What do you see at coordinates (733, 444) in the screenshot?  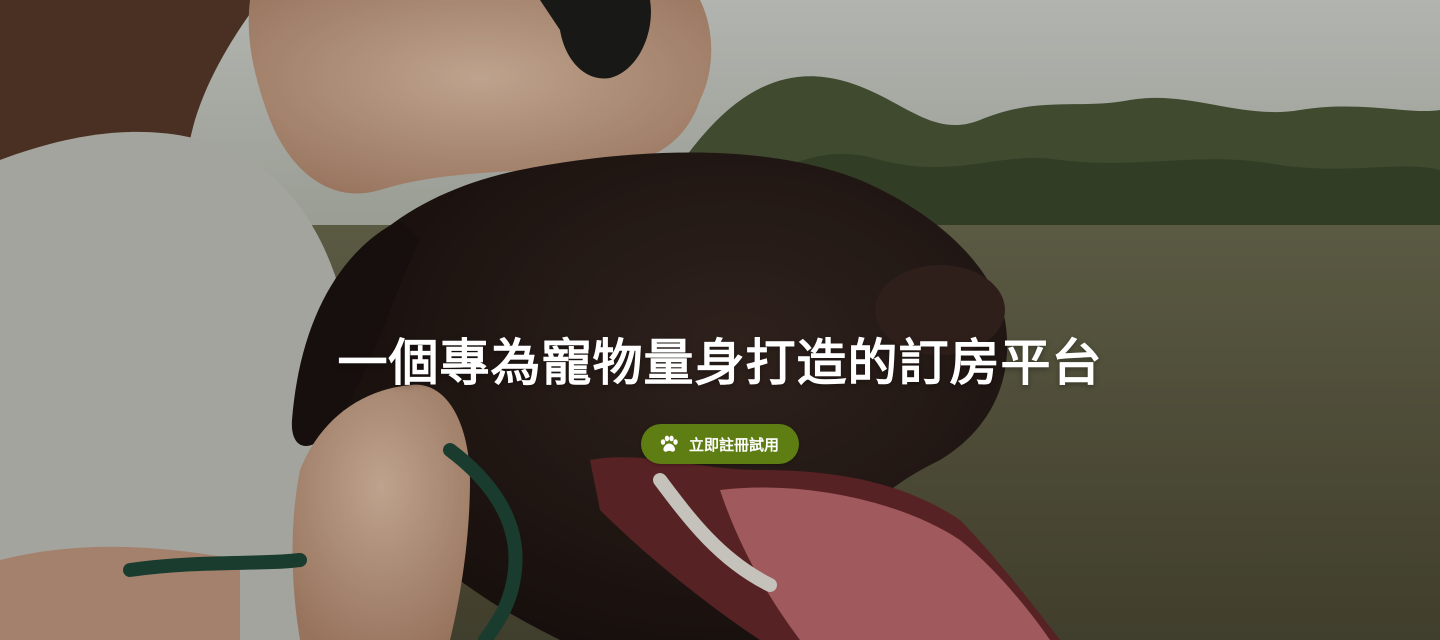 I see `signup-trial-button-label: 立即註冊試用` at bounding box center [733, 444].